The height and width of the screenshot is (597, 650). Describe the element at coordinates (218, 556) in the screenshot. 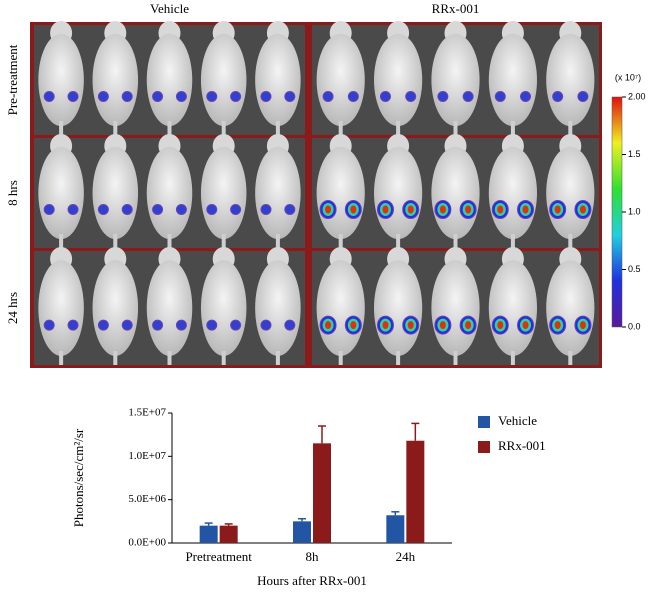

I see `x-tick-label: Pretreatment` at that location.